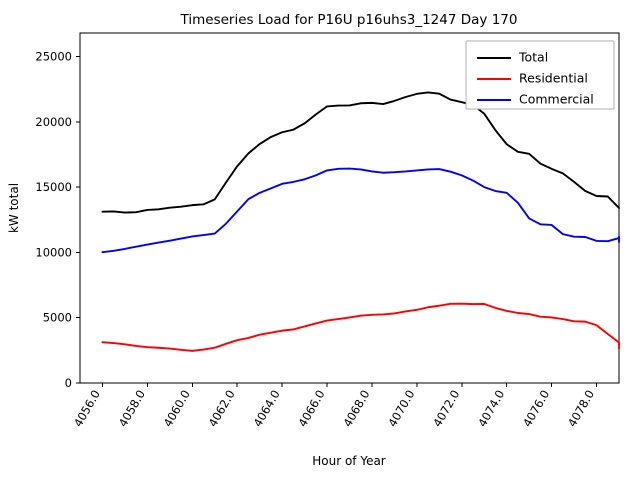 This screenshot has width=640, height=480. Describe the element at coordinates (53, 187) in the screenshot. I see `y-tick-label: 15000` at that location.